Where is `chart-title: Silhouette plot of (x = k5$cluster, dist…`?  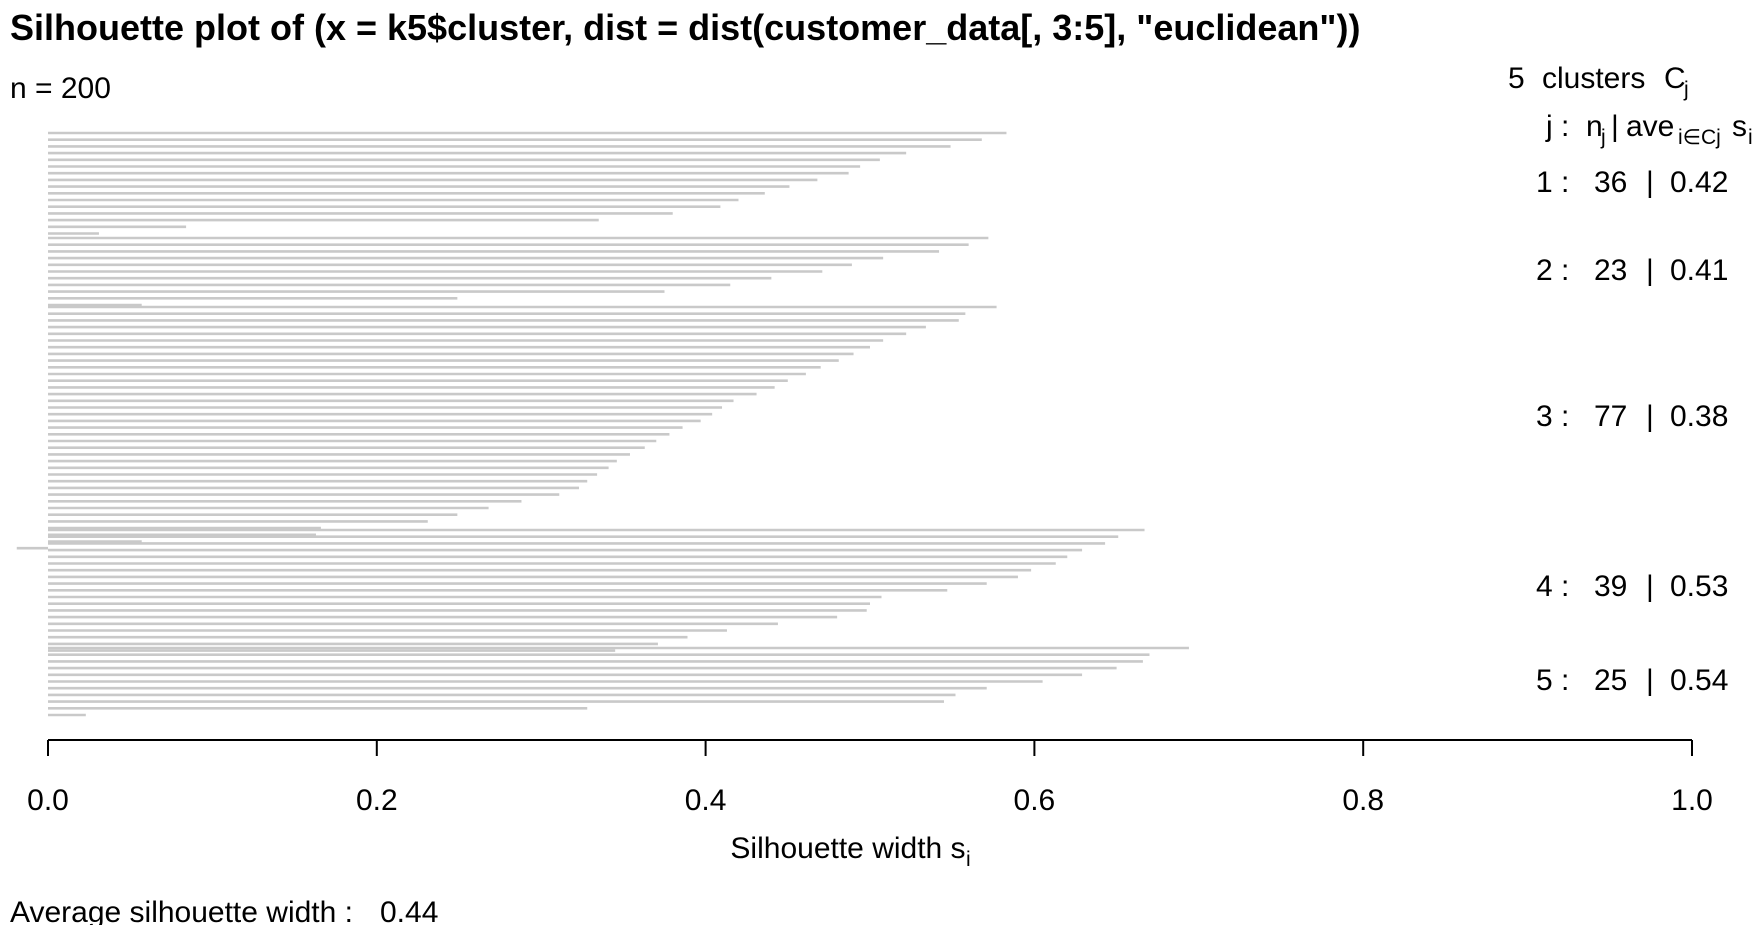 chart-title: Silhouette plot of (x = k5$cluster, dist… is located at coordinates (685, 27).